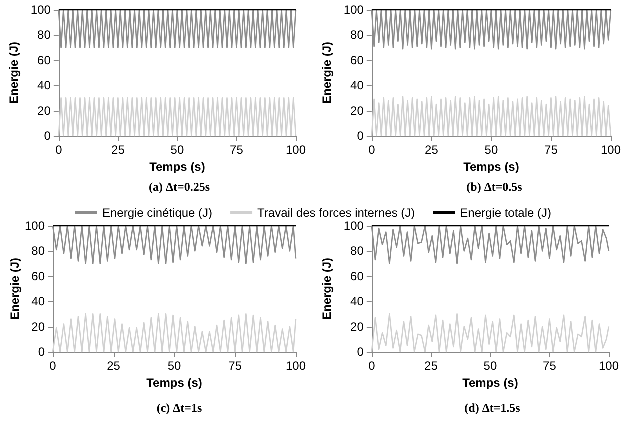 The image size is (627, 421). I want to click on text: (c) Δt=1s, so click(179, 408).